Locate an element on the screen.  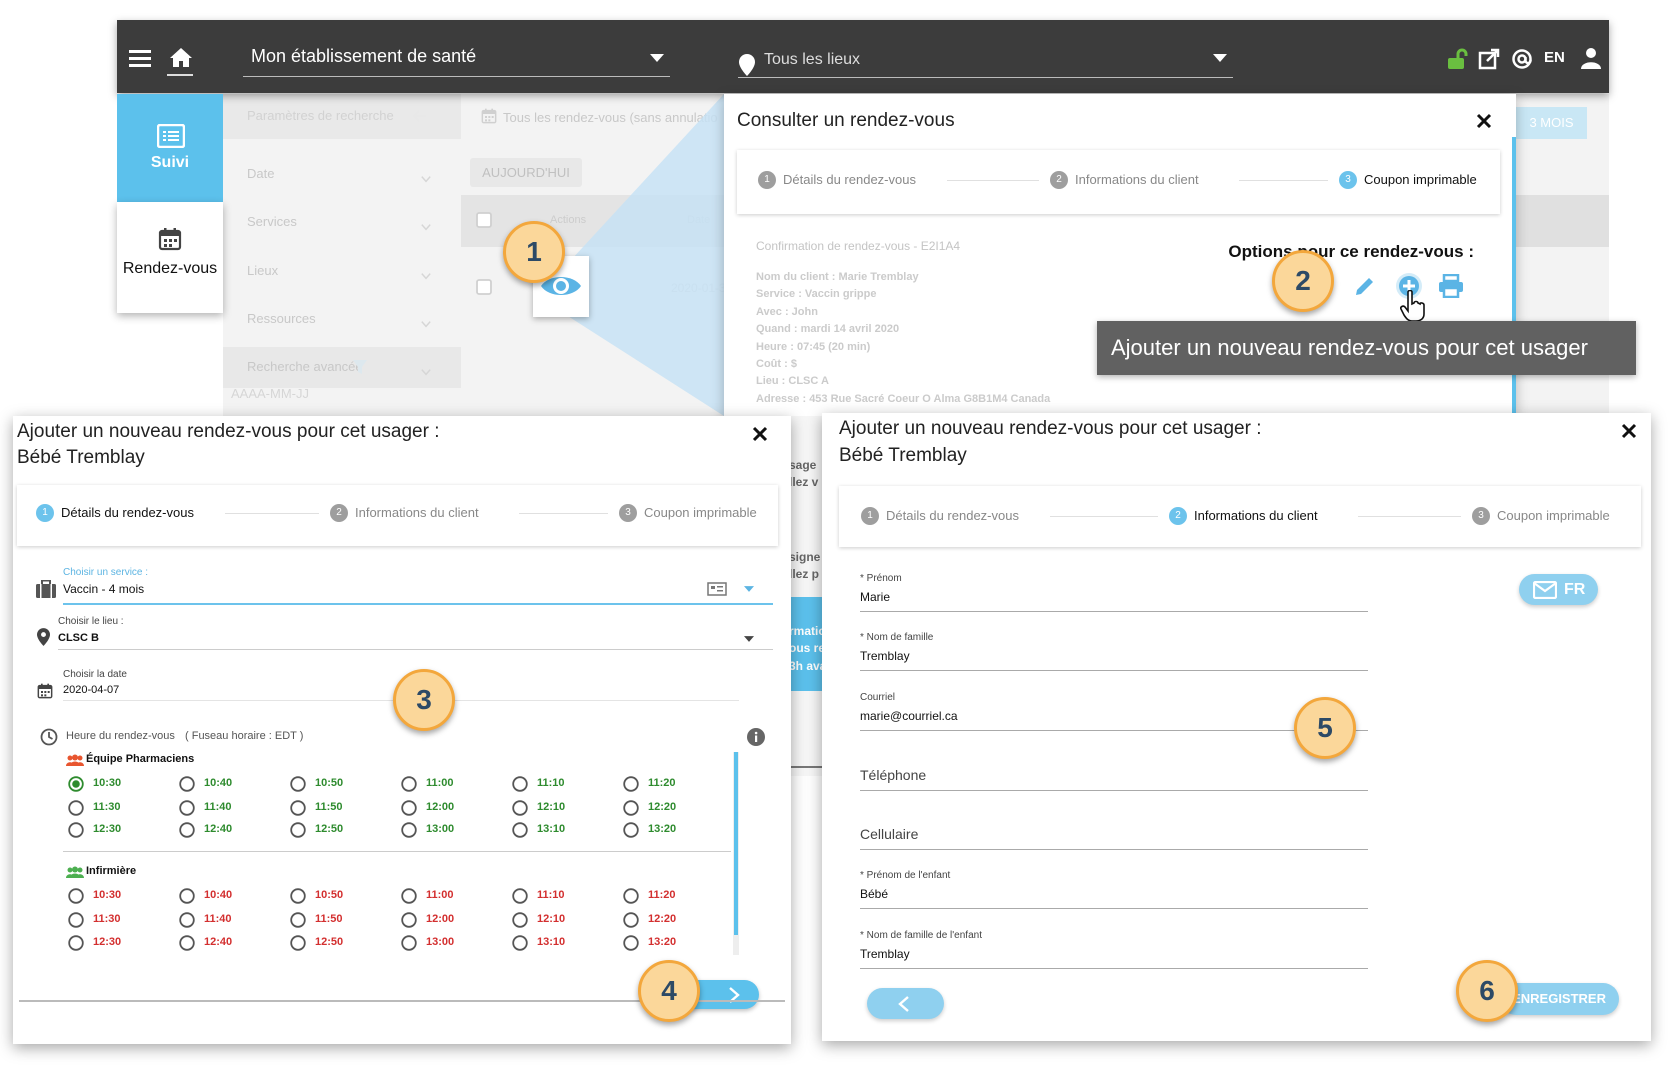
field-value: marie@courriel.ca is located at coordinates (909, 716).